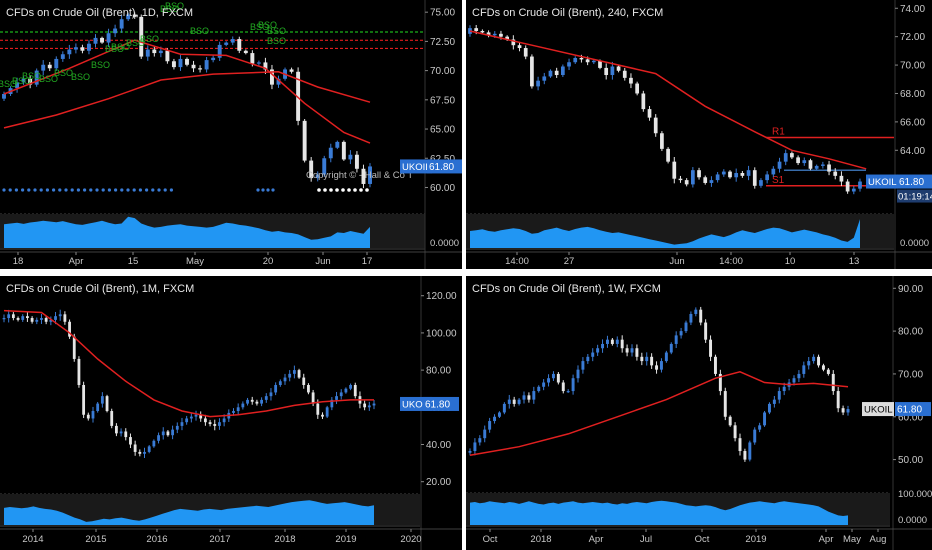  What do you see at coordinates (359, 175) in the screenshot?
I see `copyright-watermark: Copyright © - Hall & Co T` at bounding box center [359, 175].